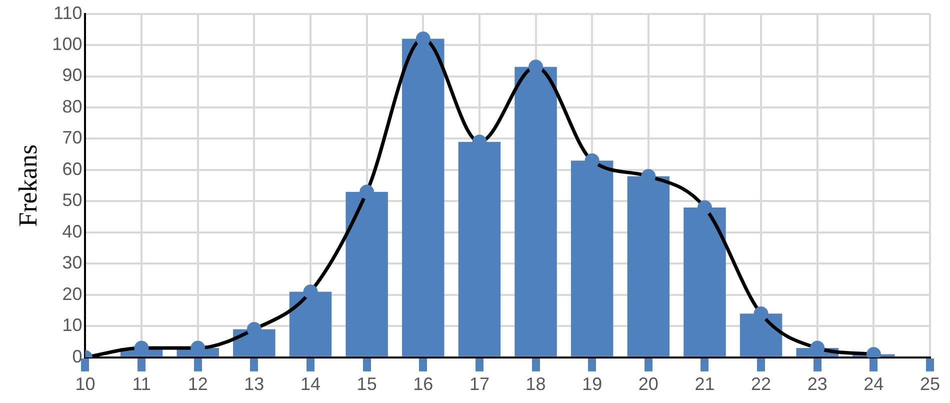  Describe the element at coordinates (198, 384) in the screenshot. I see `x-tick-label: 12` at that location.